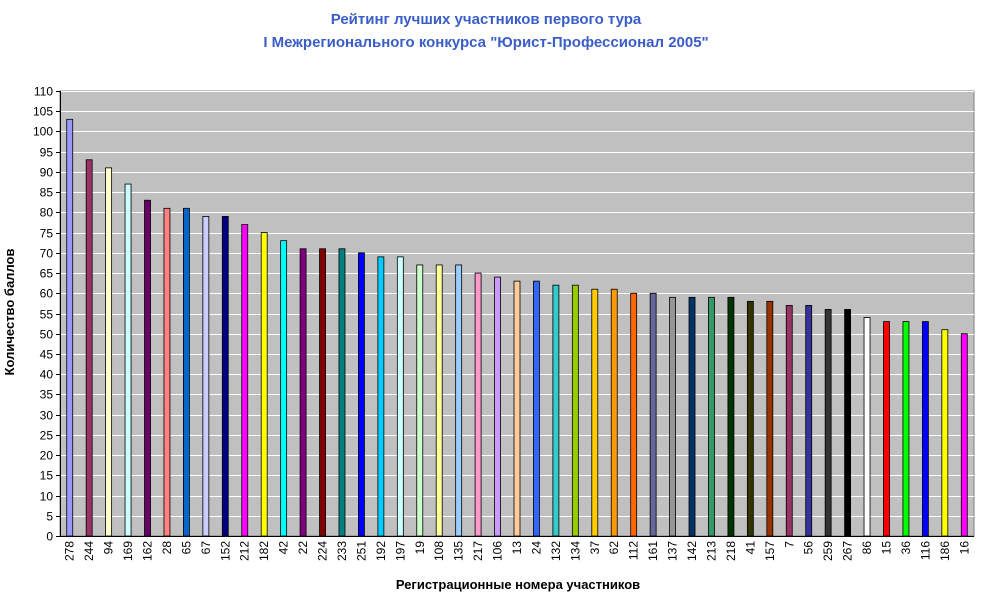  I want to click on x-tick-label: 135, so click(459, 551).